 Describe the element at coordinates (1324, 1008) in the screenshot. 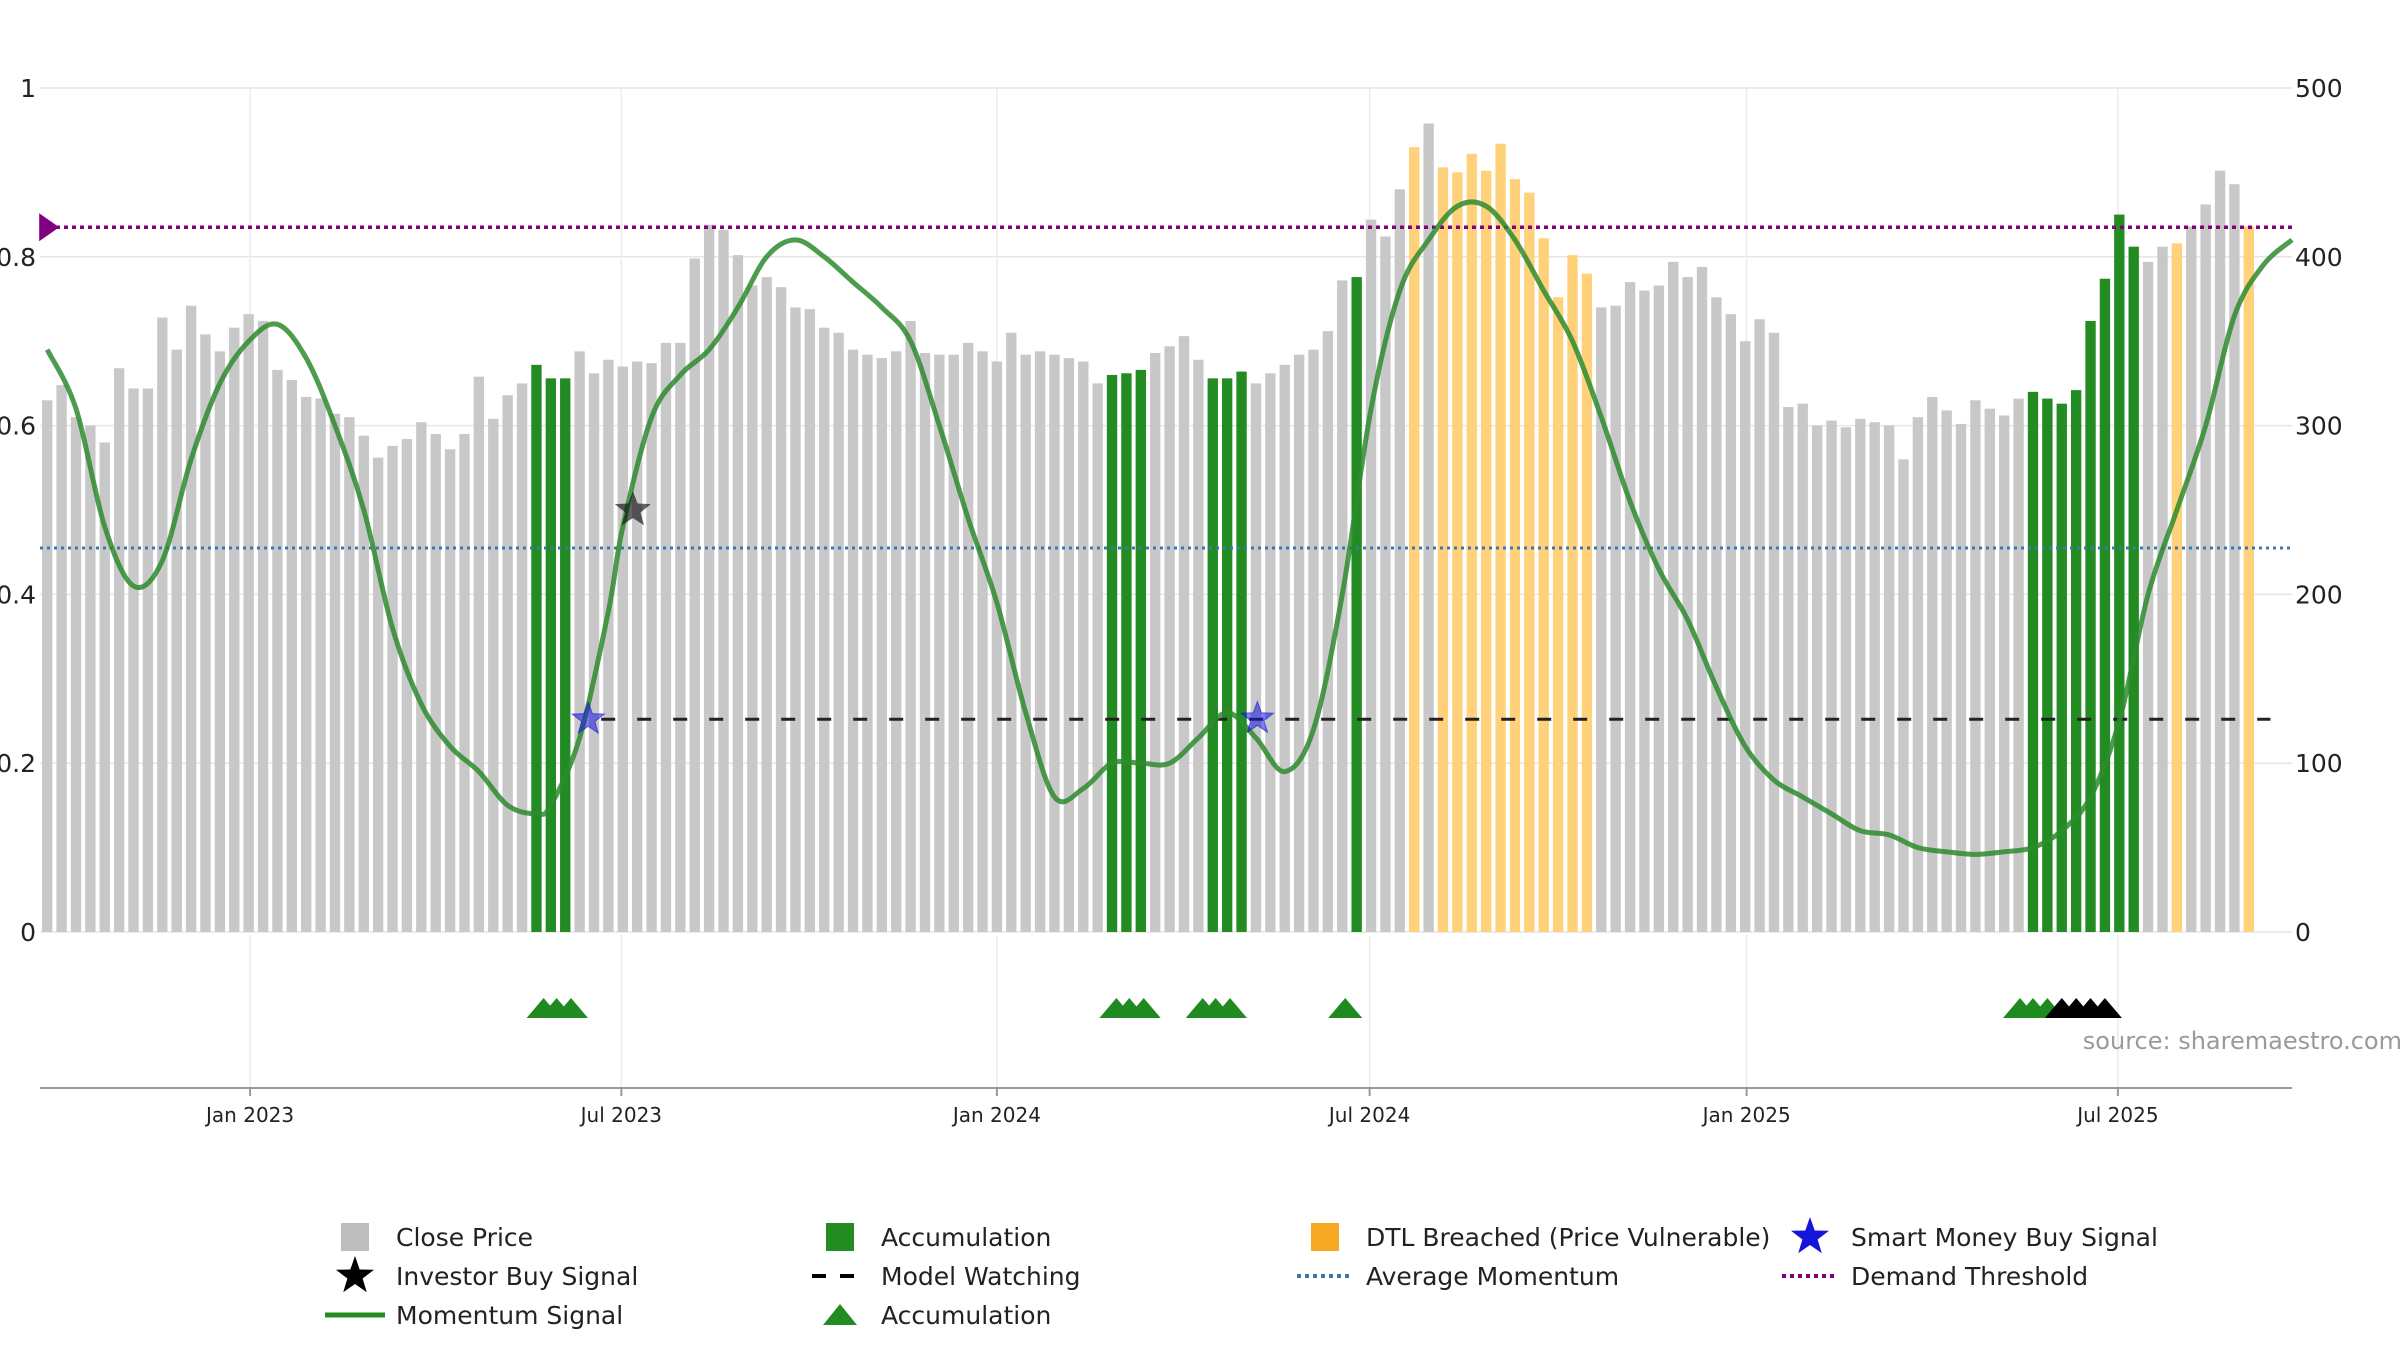

I see `accumulation-panel` at that location.